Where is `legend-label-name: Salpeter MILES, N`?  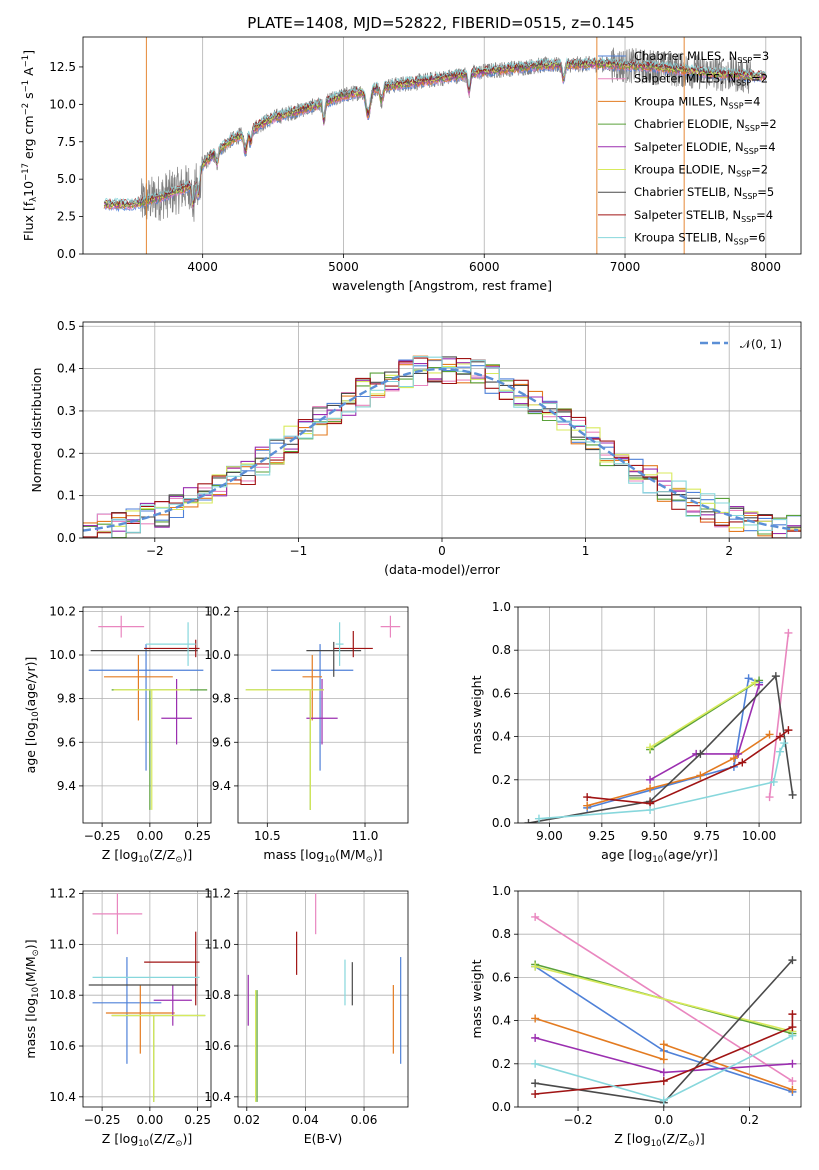 legend-label-name: Salpeter MILES, N is located at coordinates (685, 79).